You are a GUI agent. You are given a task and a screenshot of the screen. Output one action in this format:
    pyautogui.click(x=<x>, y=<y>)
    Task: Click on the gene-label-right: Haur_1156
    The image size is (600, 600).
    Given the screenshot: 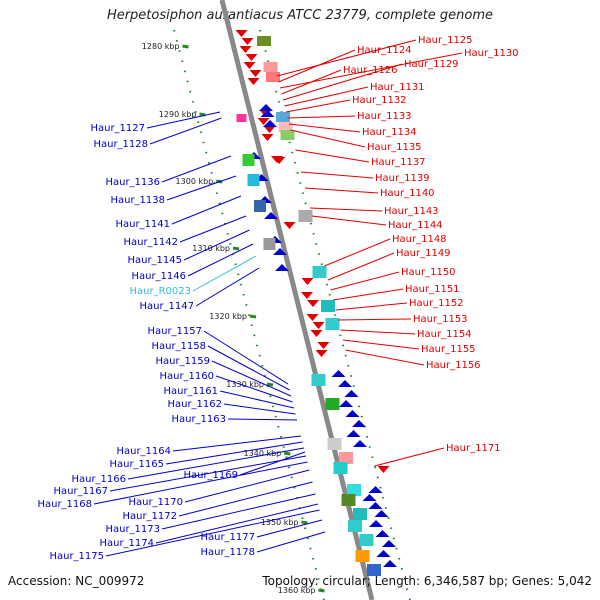 What is the action you would take?
    pyautogui.click(x=453, y=365)
    